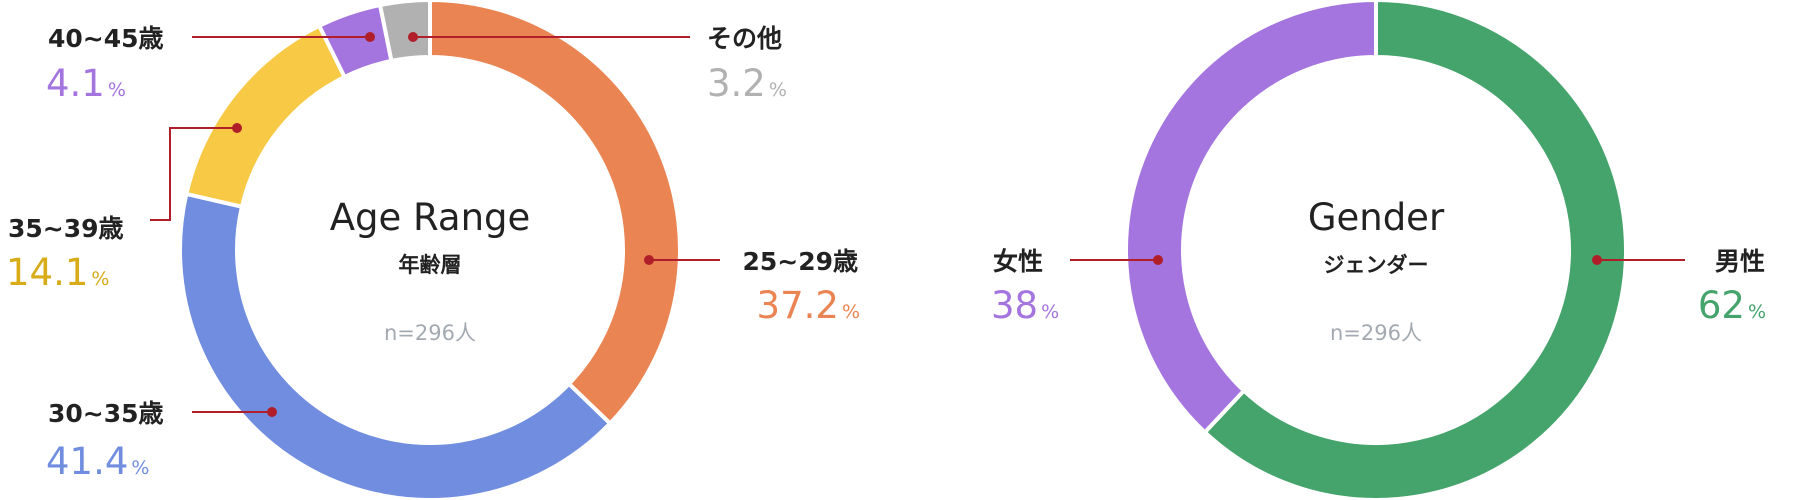 This screenshot has width=1800, height=500. I want to click on gender-label-male: 男性, so click(1740, 261).